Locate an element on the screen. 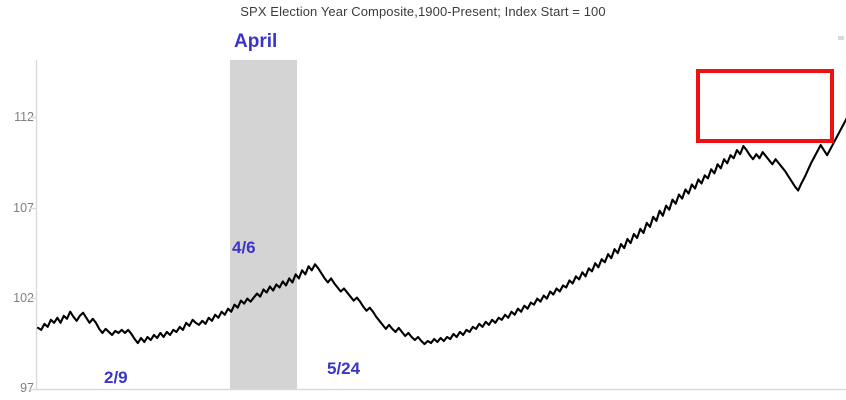 This screenshot has height=400, width=846. highlight-rectangle is located at coordinates (765, 106).